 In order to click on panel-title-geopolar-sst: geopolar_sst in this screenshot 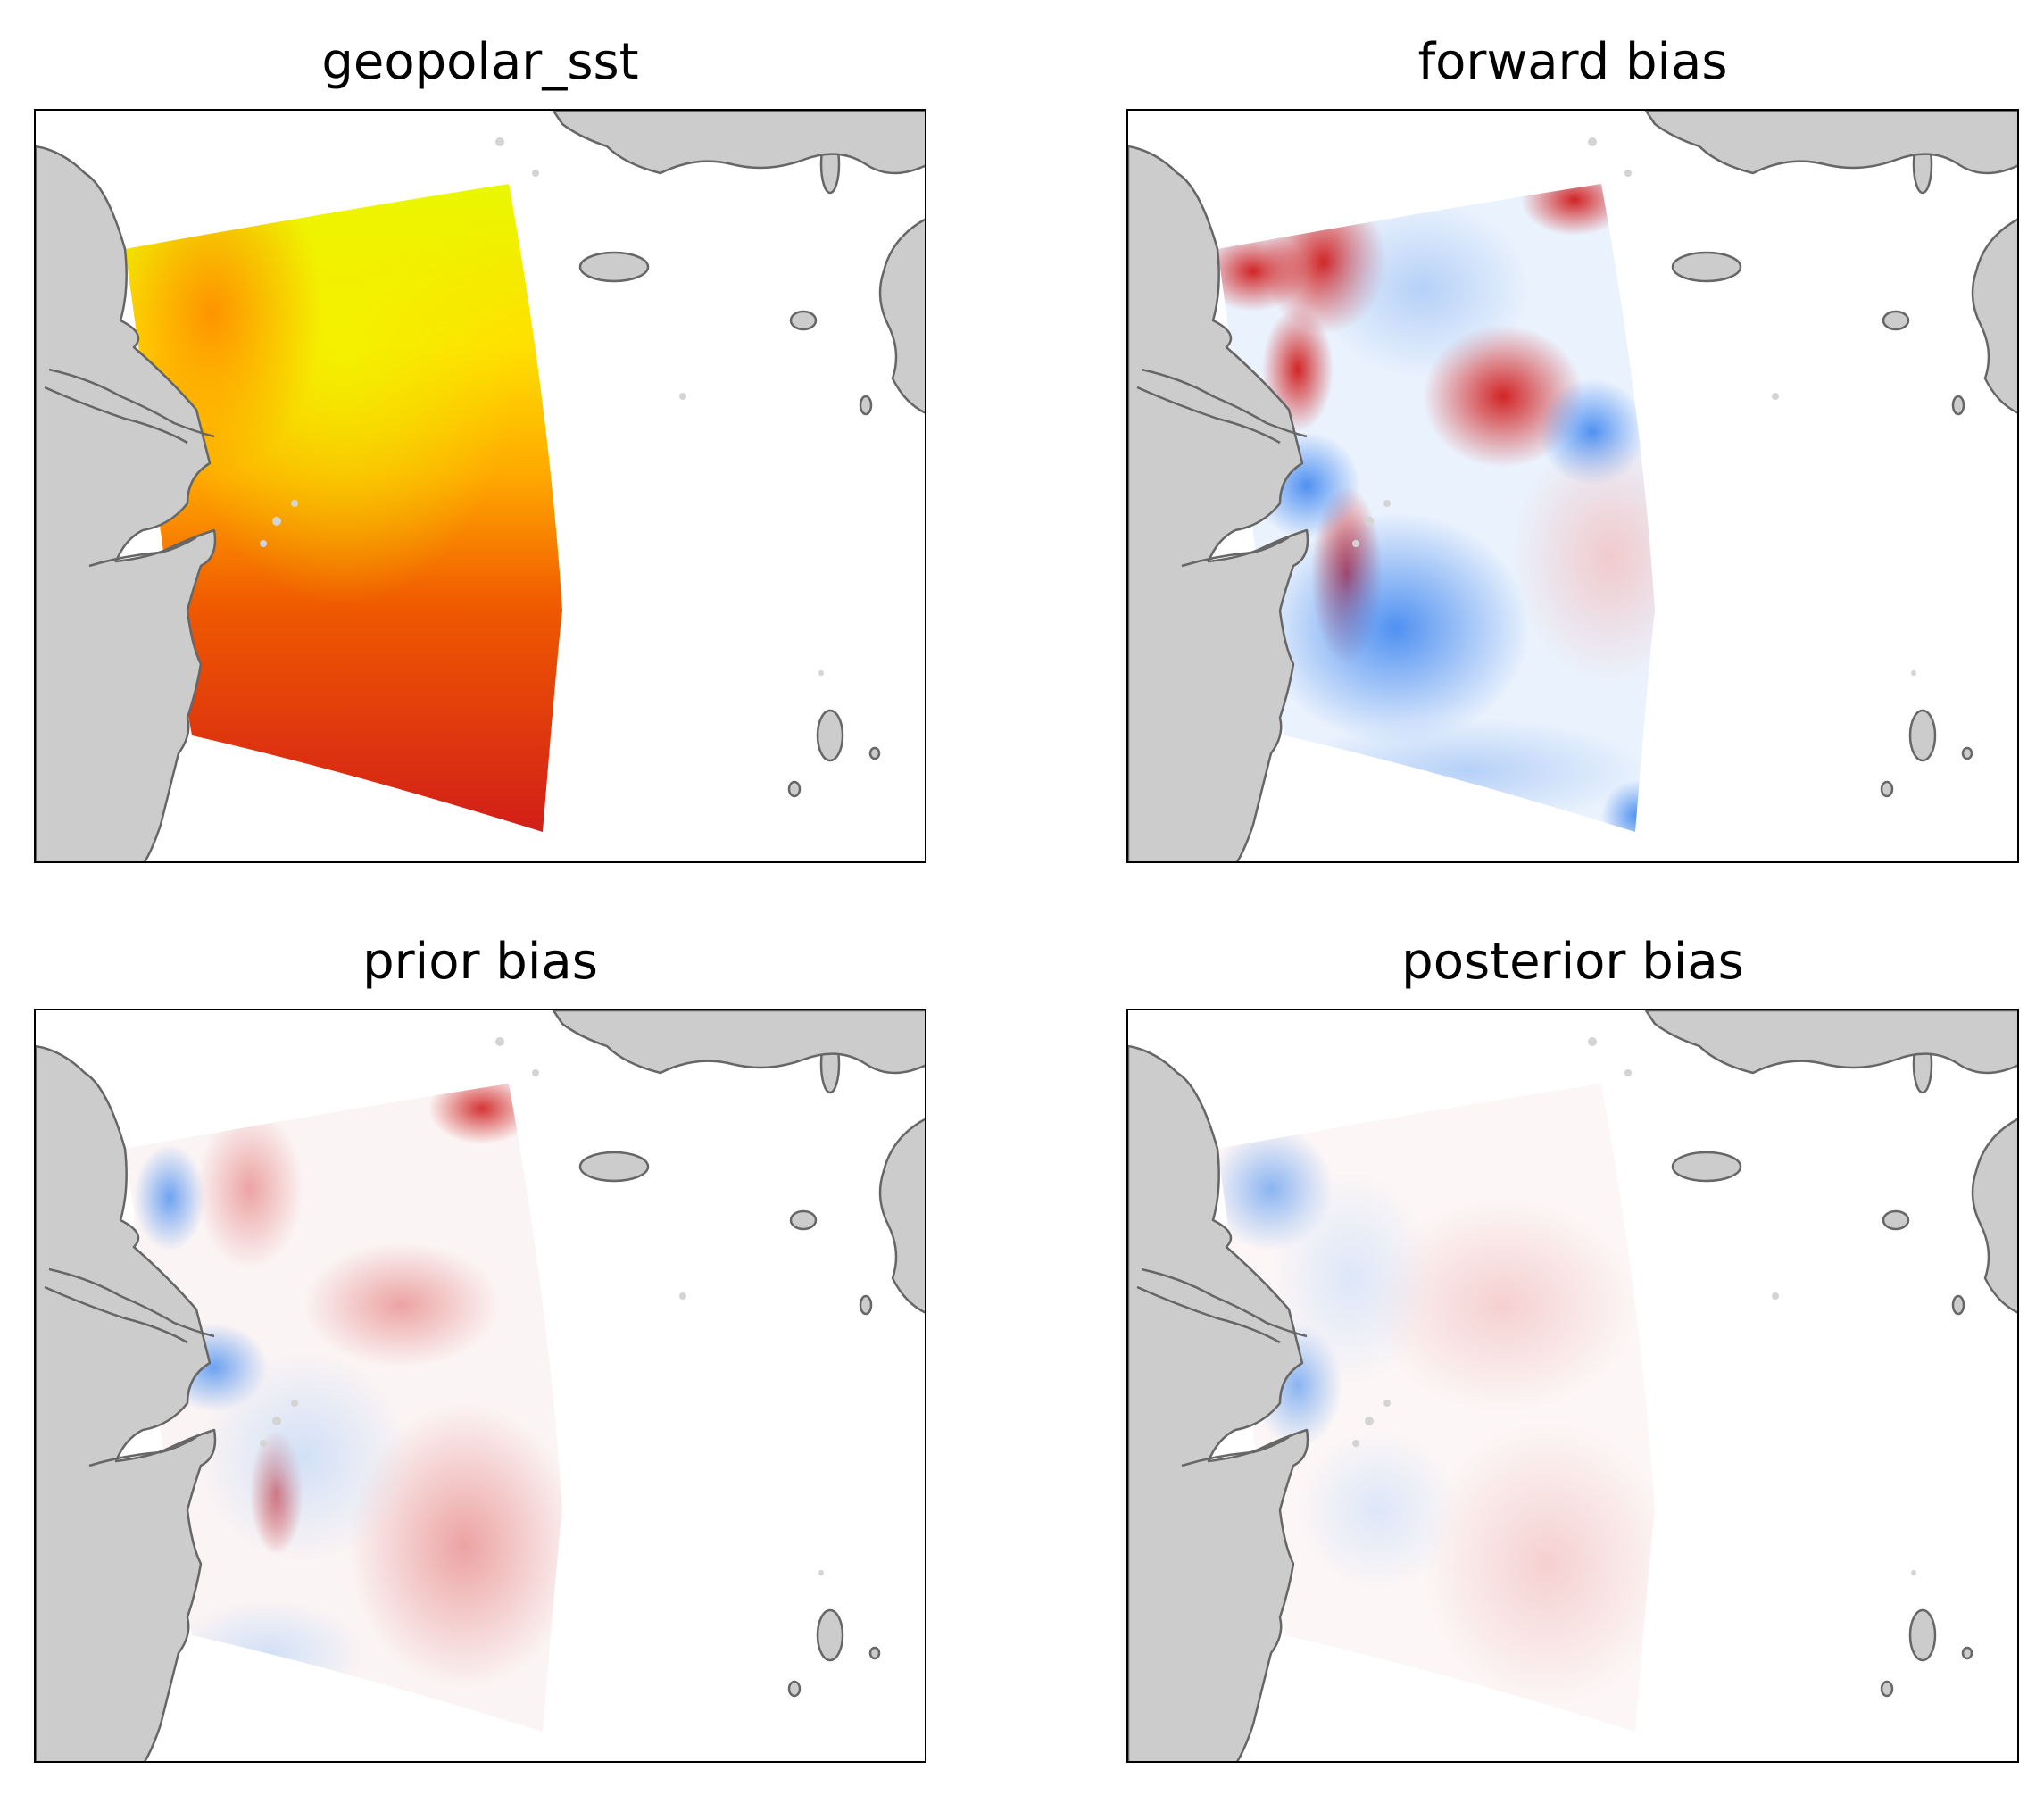, I will do `click(480, 62)`.